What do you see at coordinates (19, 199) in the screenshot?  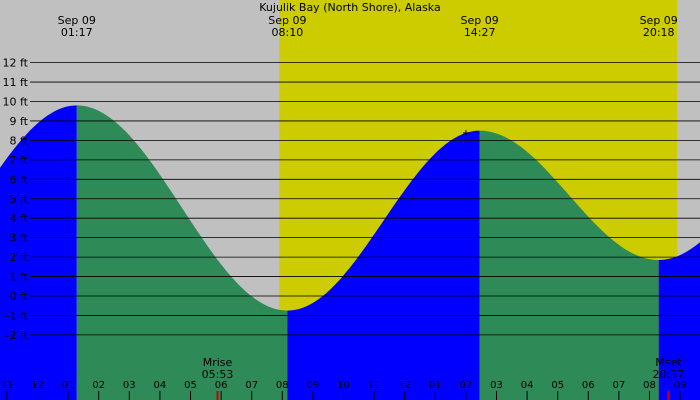 I see `y-tick-label: 5 ft` at bounding box center [19, 199].